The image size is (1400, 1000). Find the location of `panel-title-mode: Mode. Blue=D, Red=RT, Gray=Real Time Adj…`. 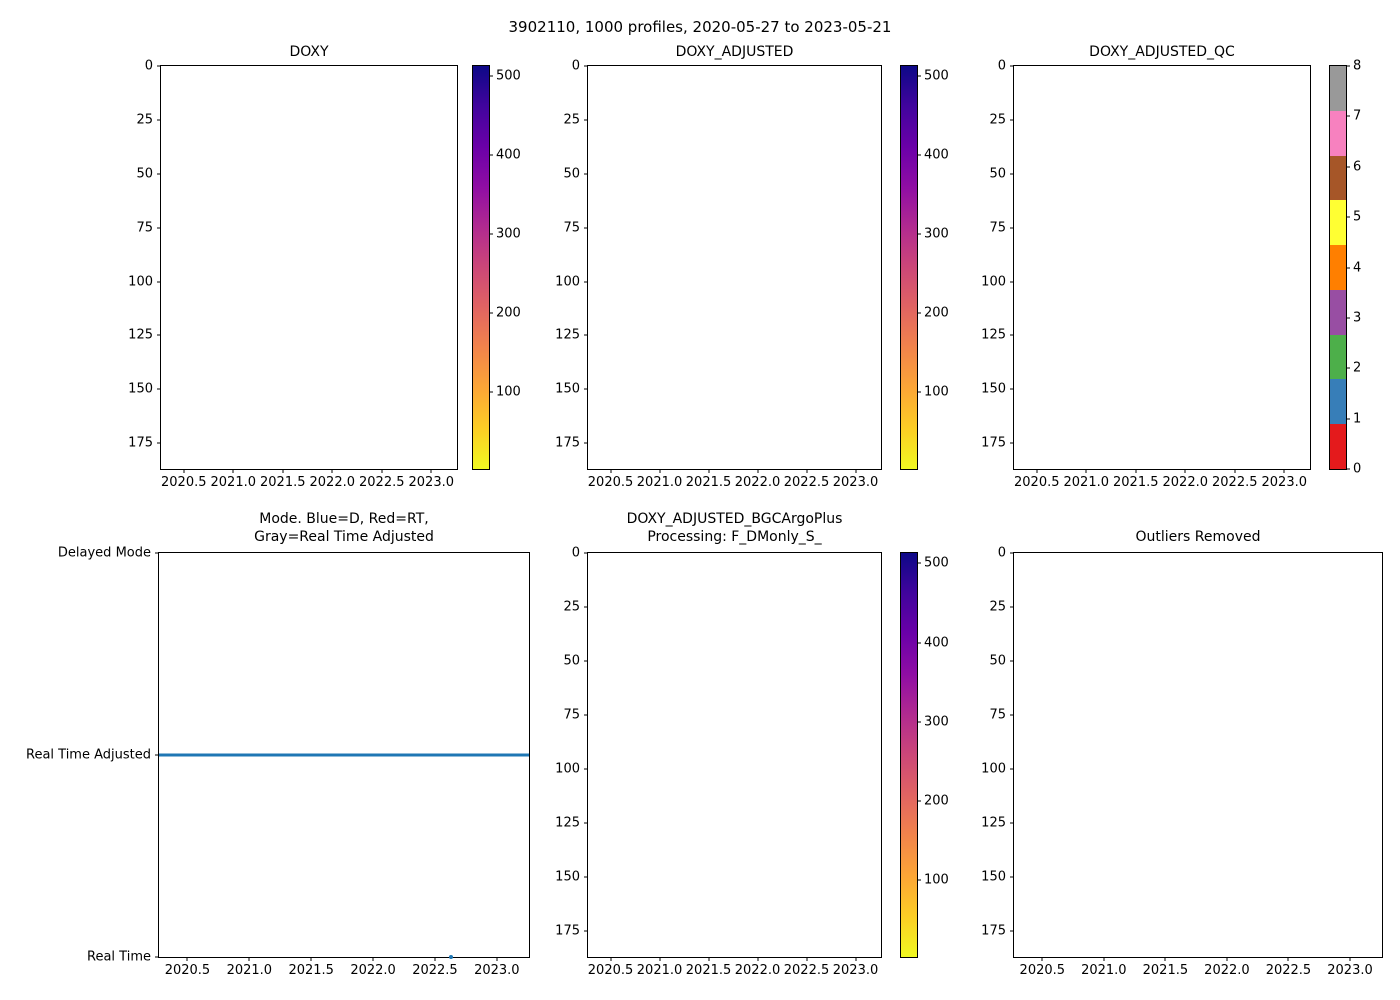

panel-title-mode: Mode. Blue=D, Red=RT, Gray=Real Time Adj… is located at coordinates (344, 528).